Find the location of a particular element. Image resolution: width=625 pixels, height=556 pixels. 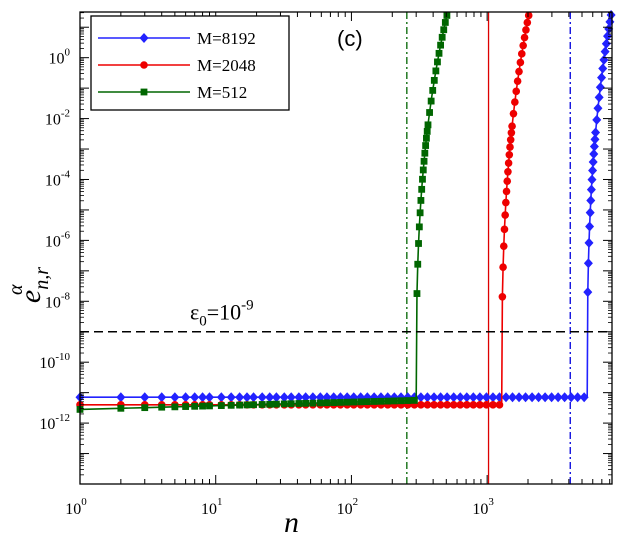

legend-label: M=512 is located at coordinates (222, 92).